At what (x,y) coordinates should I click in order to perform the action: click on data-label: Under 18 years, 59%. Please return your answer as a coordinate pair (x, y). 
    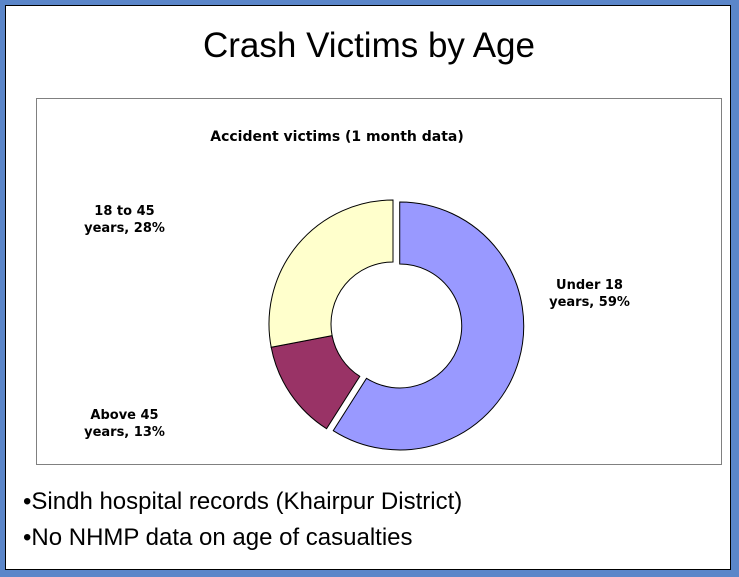
    Looking at the image, I should click on (589, 294).